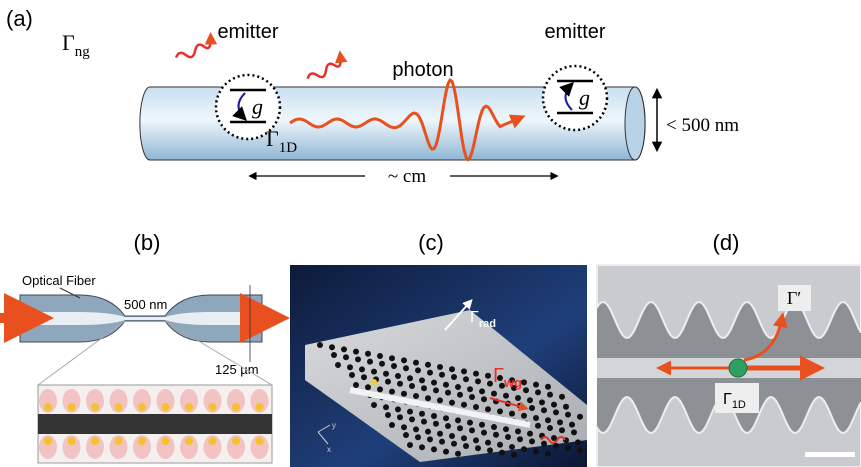  What do you see at coordinates (728, 302) in the screenshot?
I see `comb` at bounding box center [728, 302].